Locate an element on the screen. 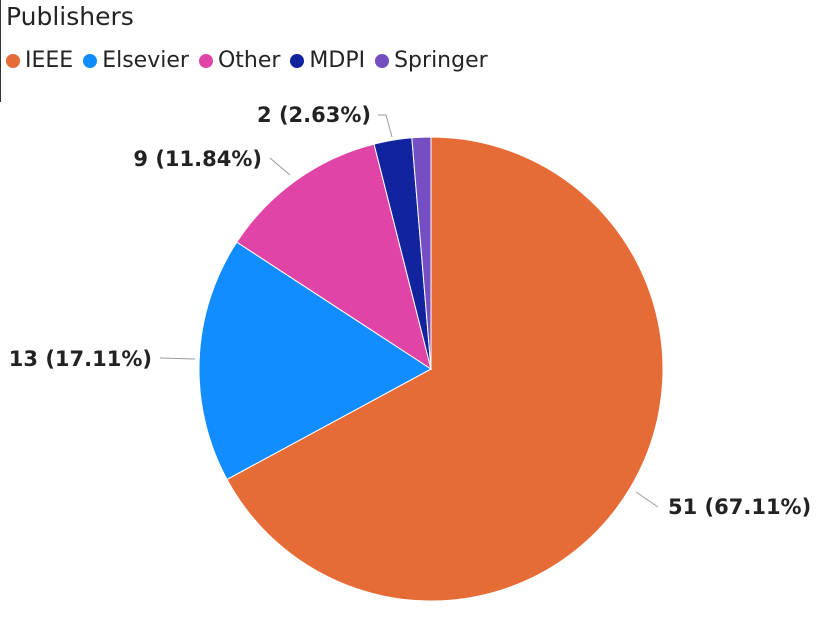 This screenshot has height=626, width=833. data-label-other: 9 (11.84%) is located at coordinates (197, 159).